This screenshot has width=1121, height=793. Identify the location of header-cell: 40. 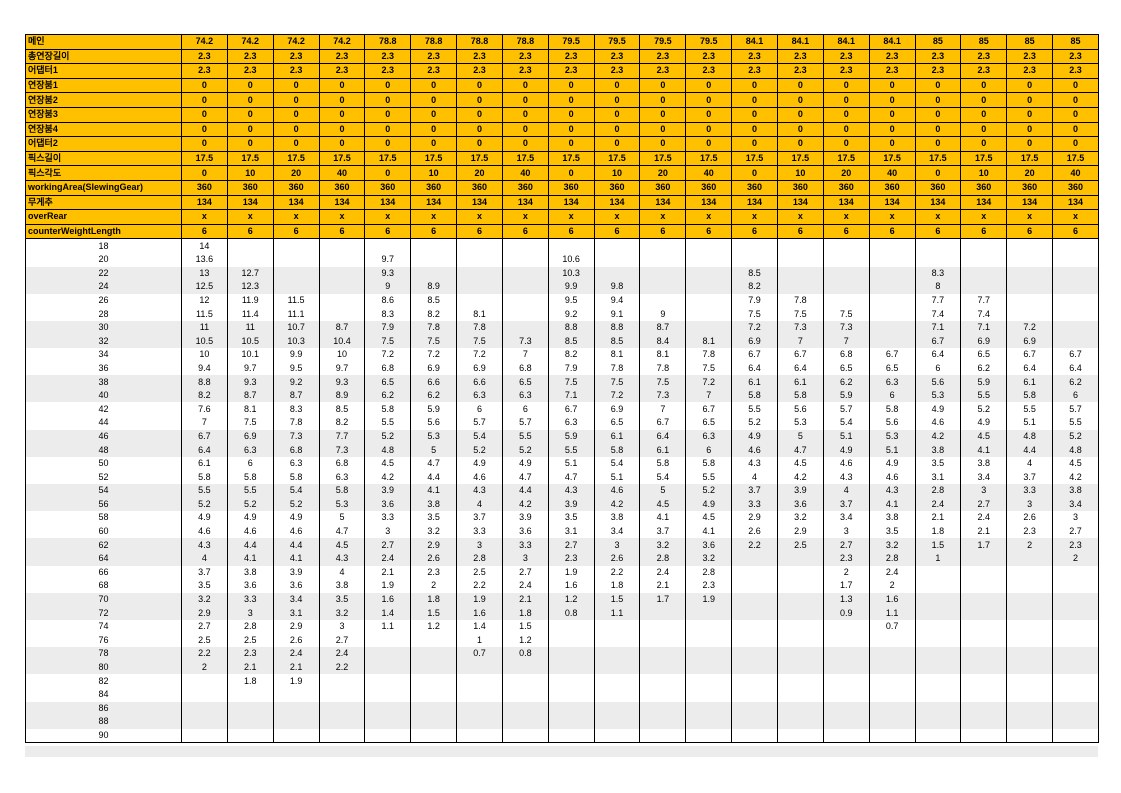
(892, 173).